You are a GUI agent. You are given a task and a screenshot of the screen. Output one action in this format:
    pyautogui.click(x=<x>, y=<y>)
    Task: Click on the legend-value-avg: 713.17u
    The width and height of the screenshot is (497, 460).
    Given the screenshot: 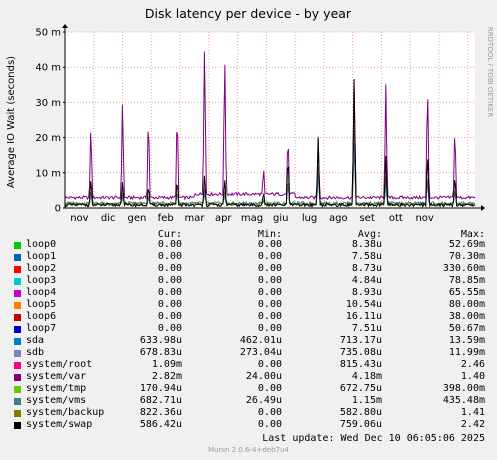 What is the action you would take?
    pyautogui.click(x=360, y=340)
    